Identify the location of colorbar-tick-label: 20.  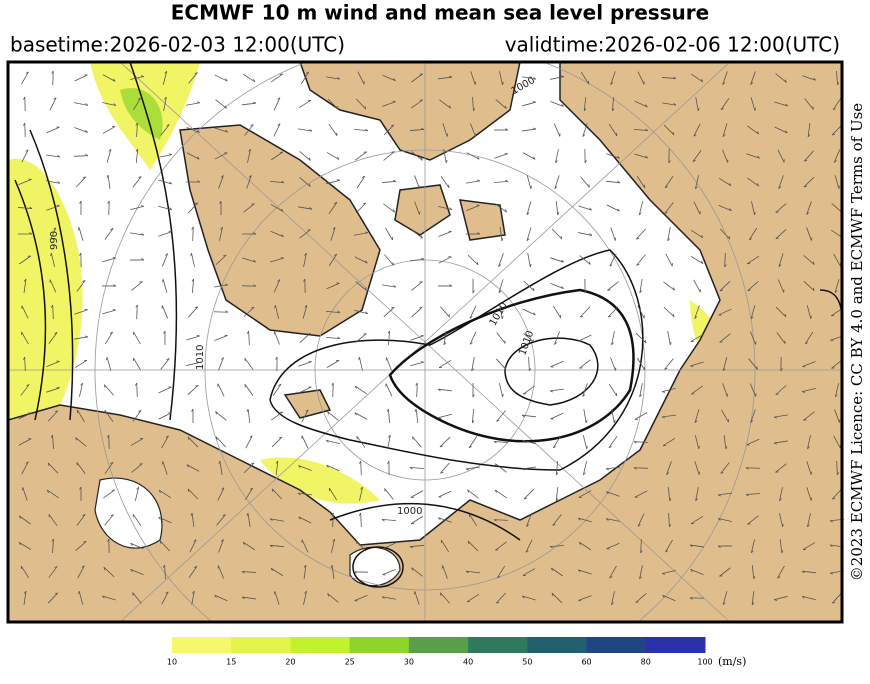
(290, 662).